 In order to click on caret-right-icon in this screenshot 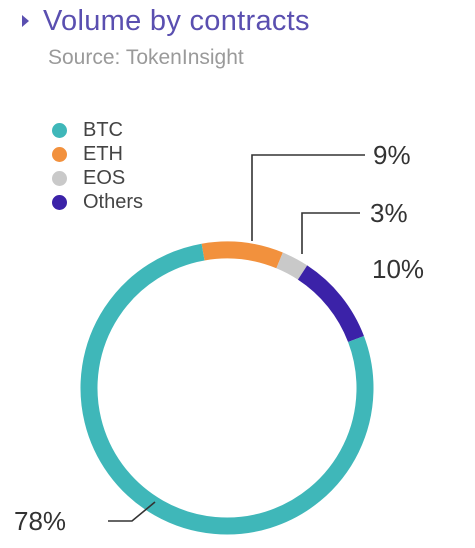, I will do `click(25, 21)`.